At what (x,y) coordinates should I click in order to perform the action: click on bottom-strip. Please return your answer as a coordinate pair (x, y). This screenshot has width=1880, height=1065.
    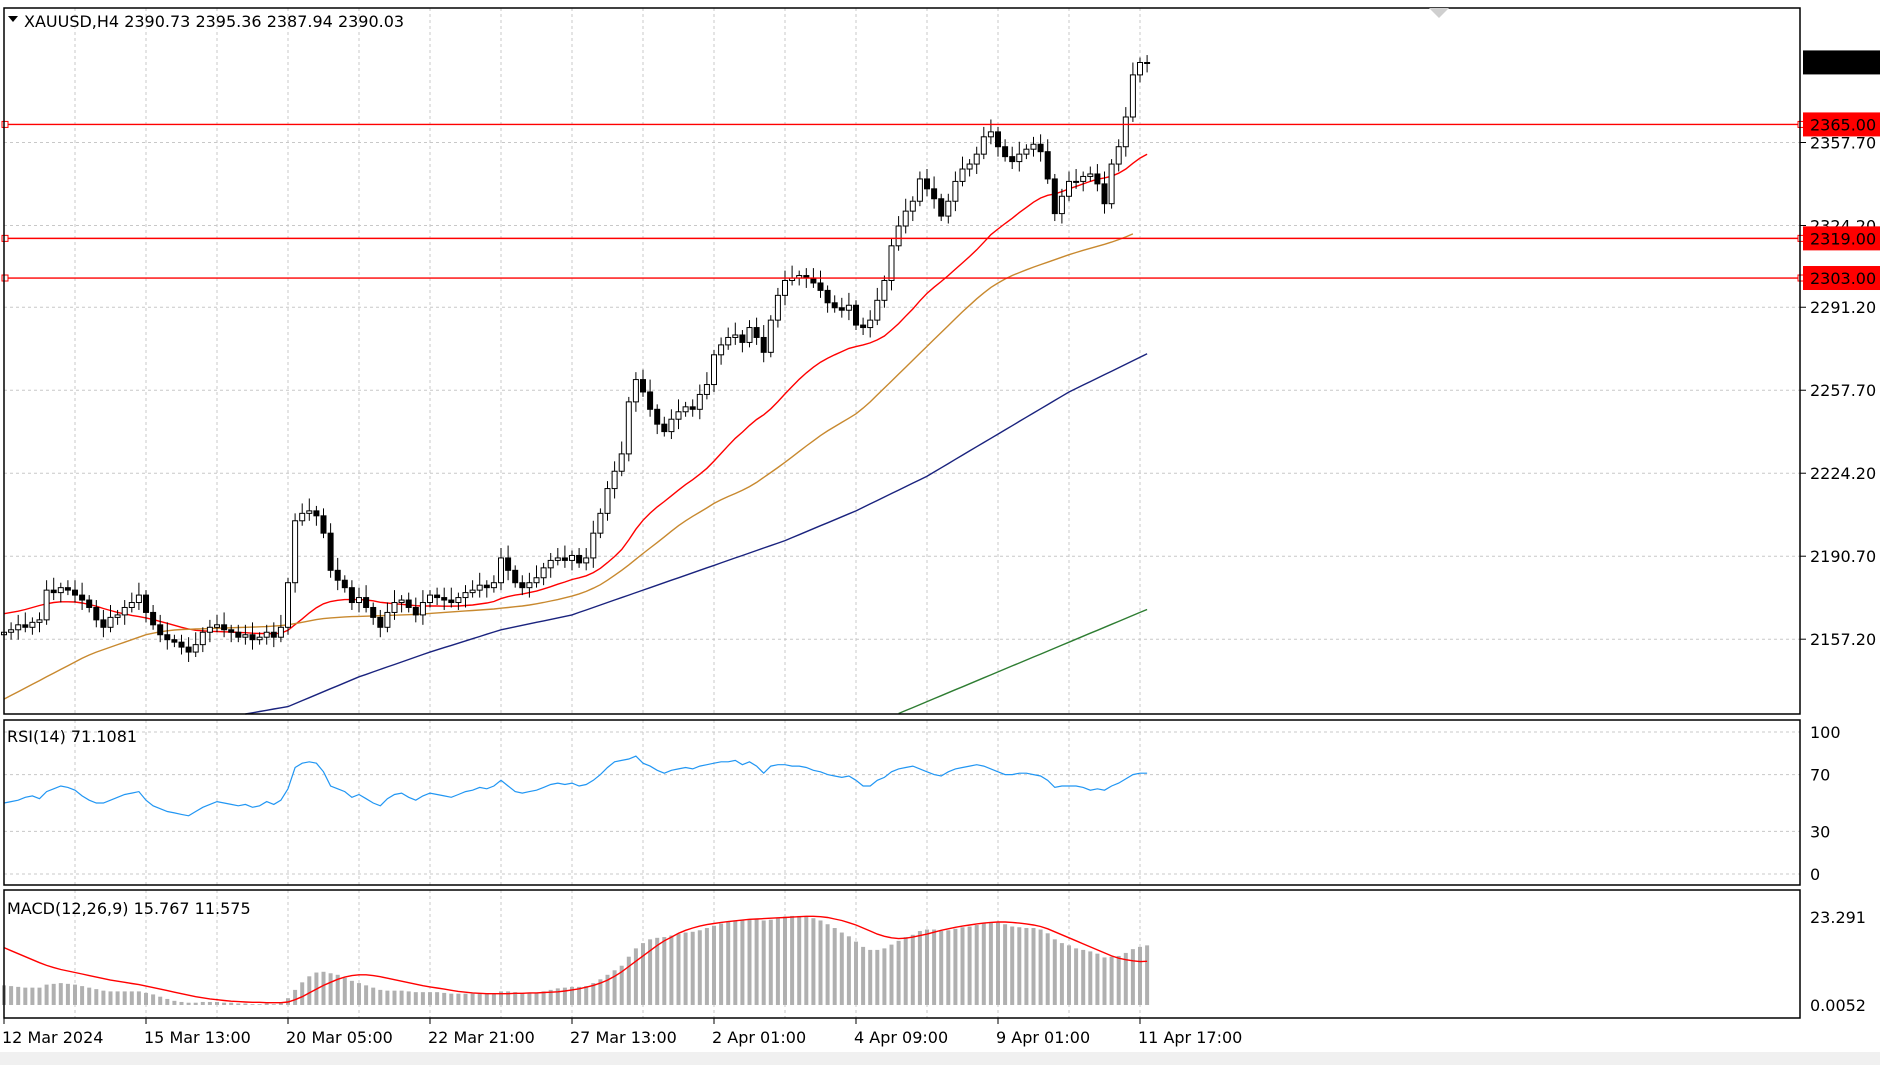
    Looking at the image, I should click on (940, 1058).